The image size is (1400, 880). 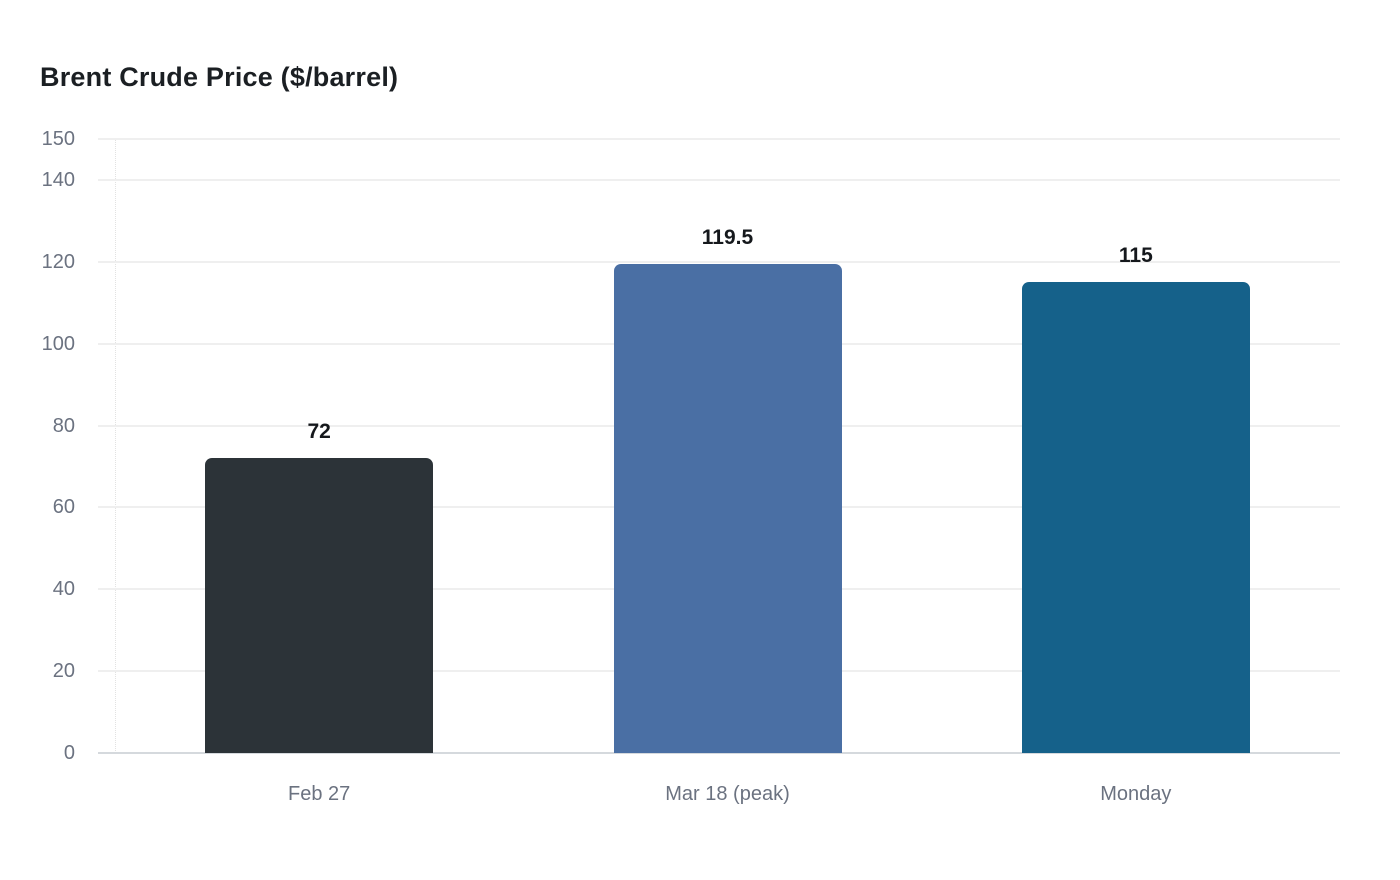 I want to click on y-axis-tick-label: 0, so click(x=69, y=753).